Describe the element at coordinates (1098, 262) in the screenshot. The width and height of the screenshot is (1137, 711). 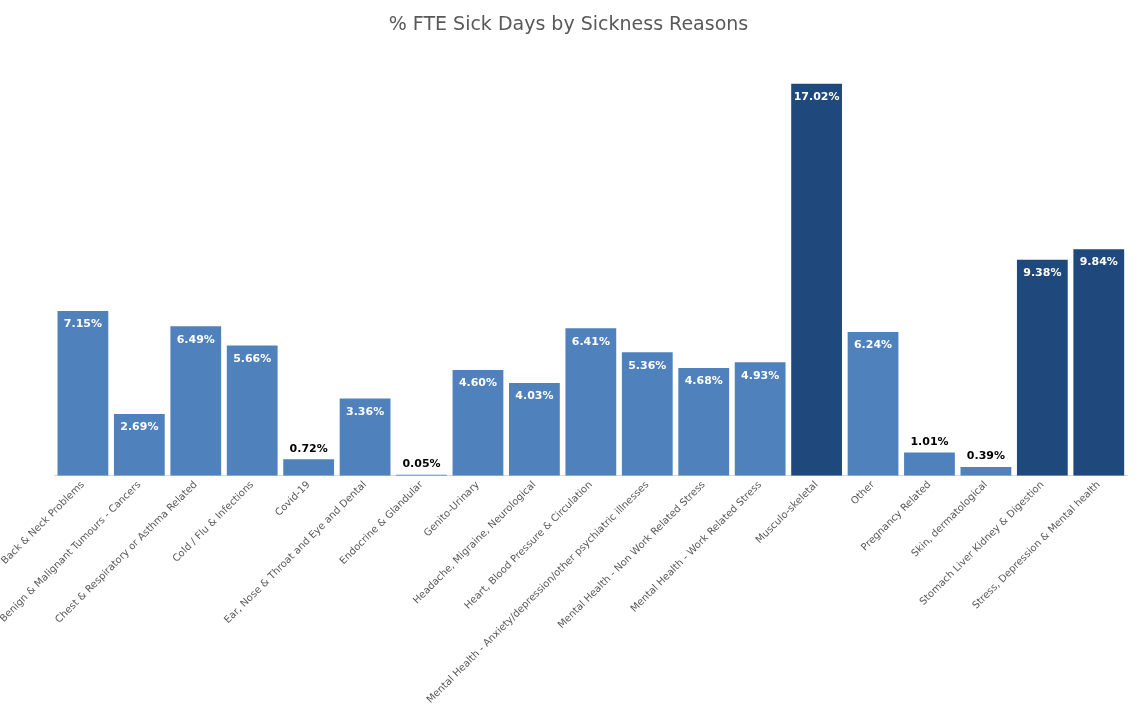
I see `data-label: 9.84%` at that location.